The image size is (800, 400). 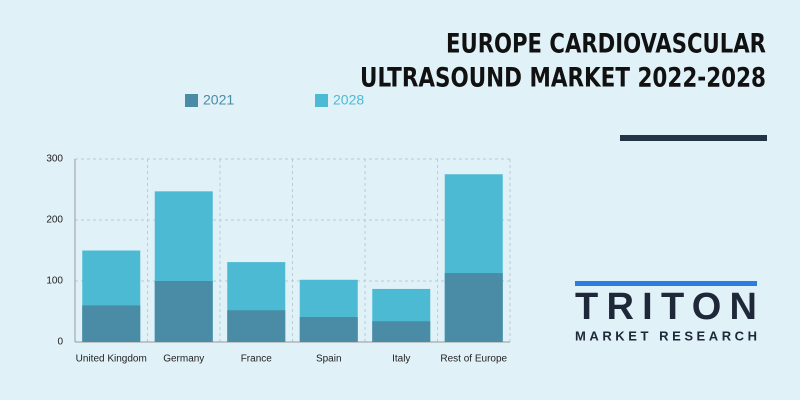 What do you see at coordinates (54, 159) in the screenshot?
I see `y-tick-label: 300` at bounding box center [54, 159].